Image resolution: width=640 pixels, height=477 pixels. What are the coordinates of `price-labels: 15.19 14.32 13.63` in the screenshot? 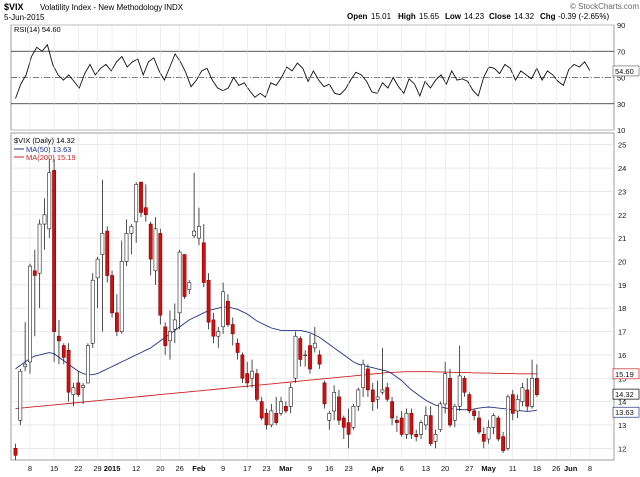 It's located at (626, 393).